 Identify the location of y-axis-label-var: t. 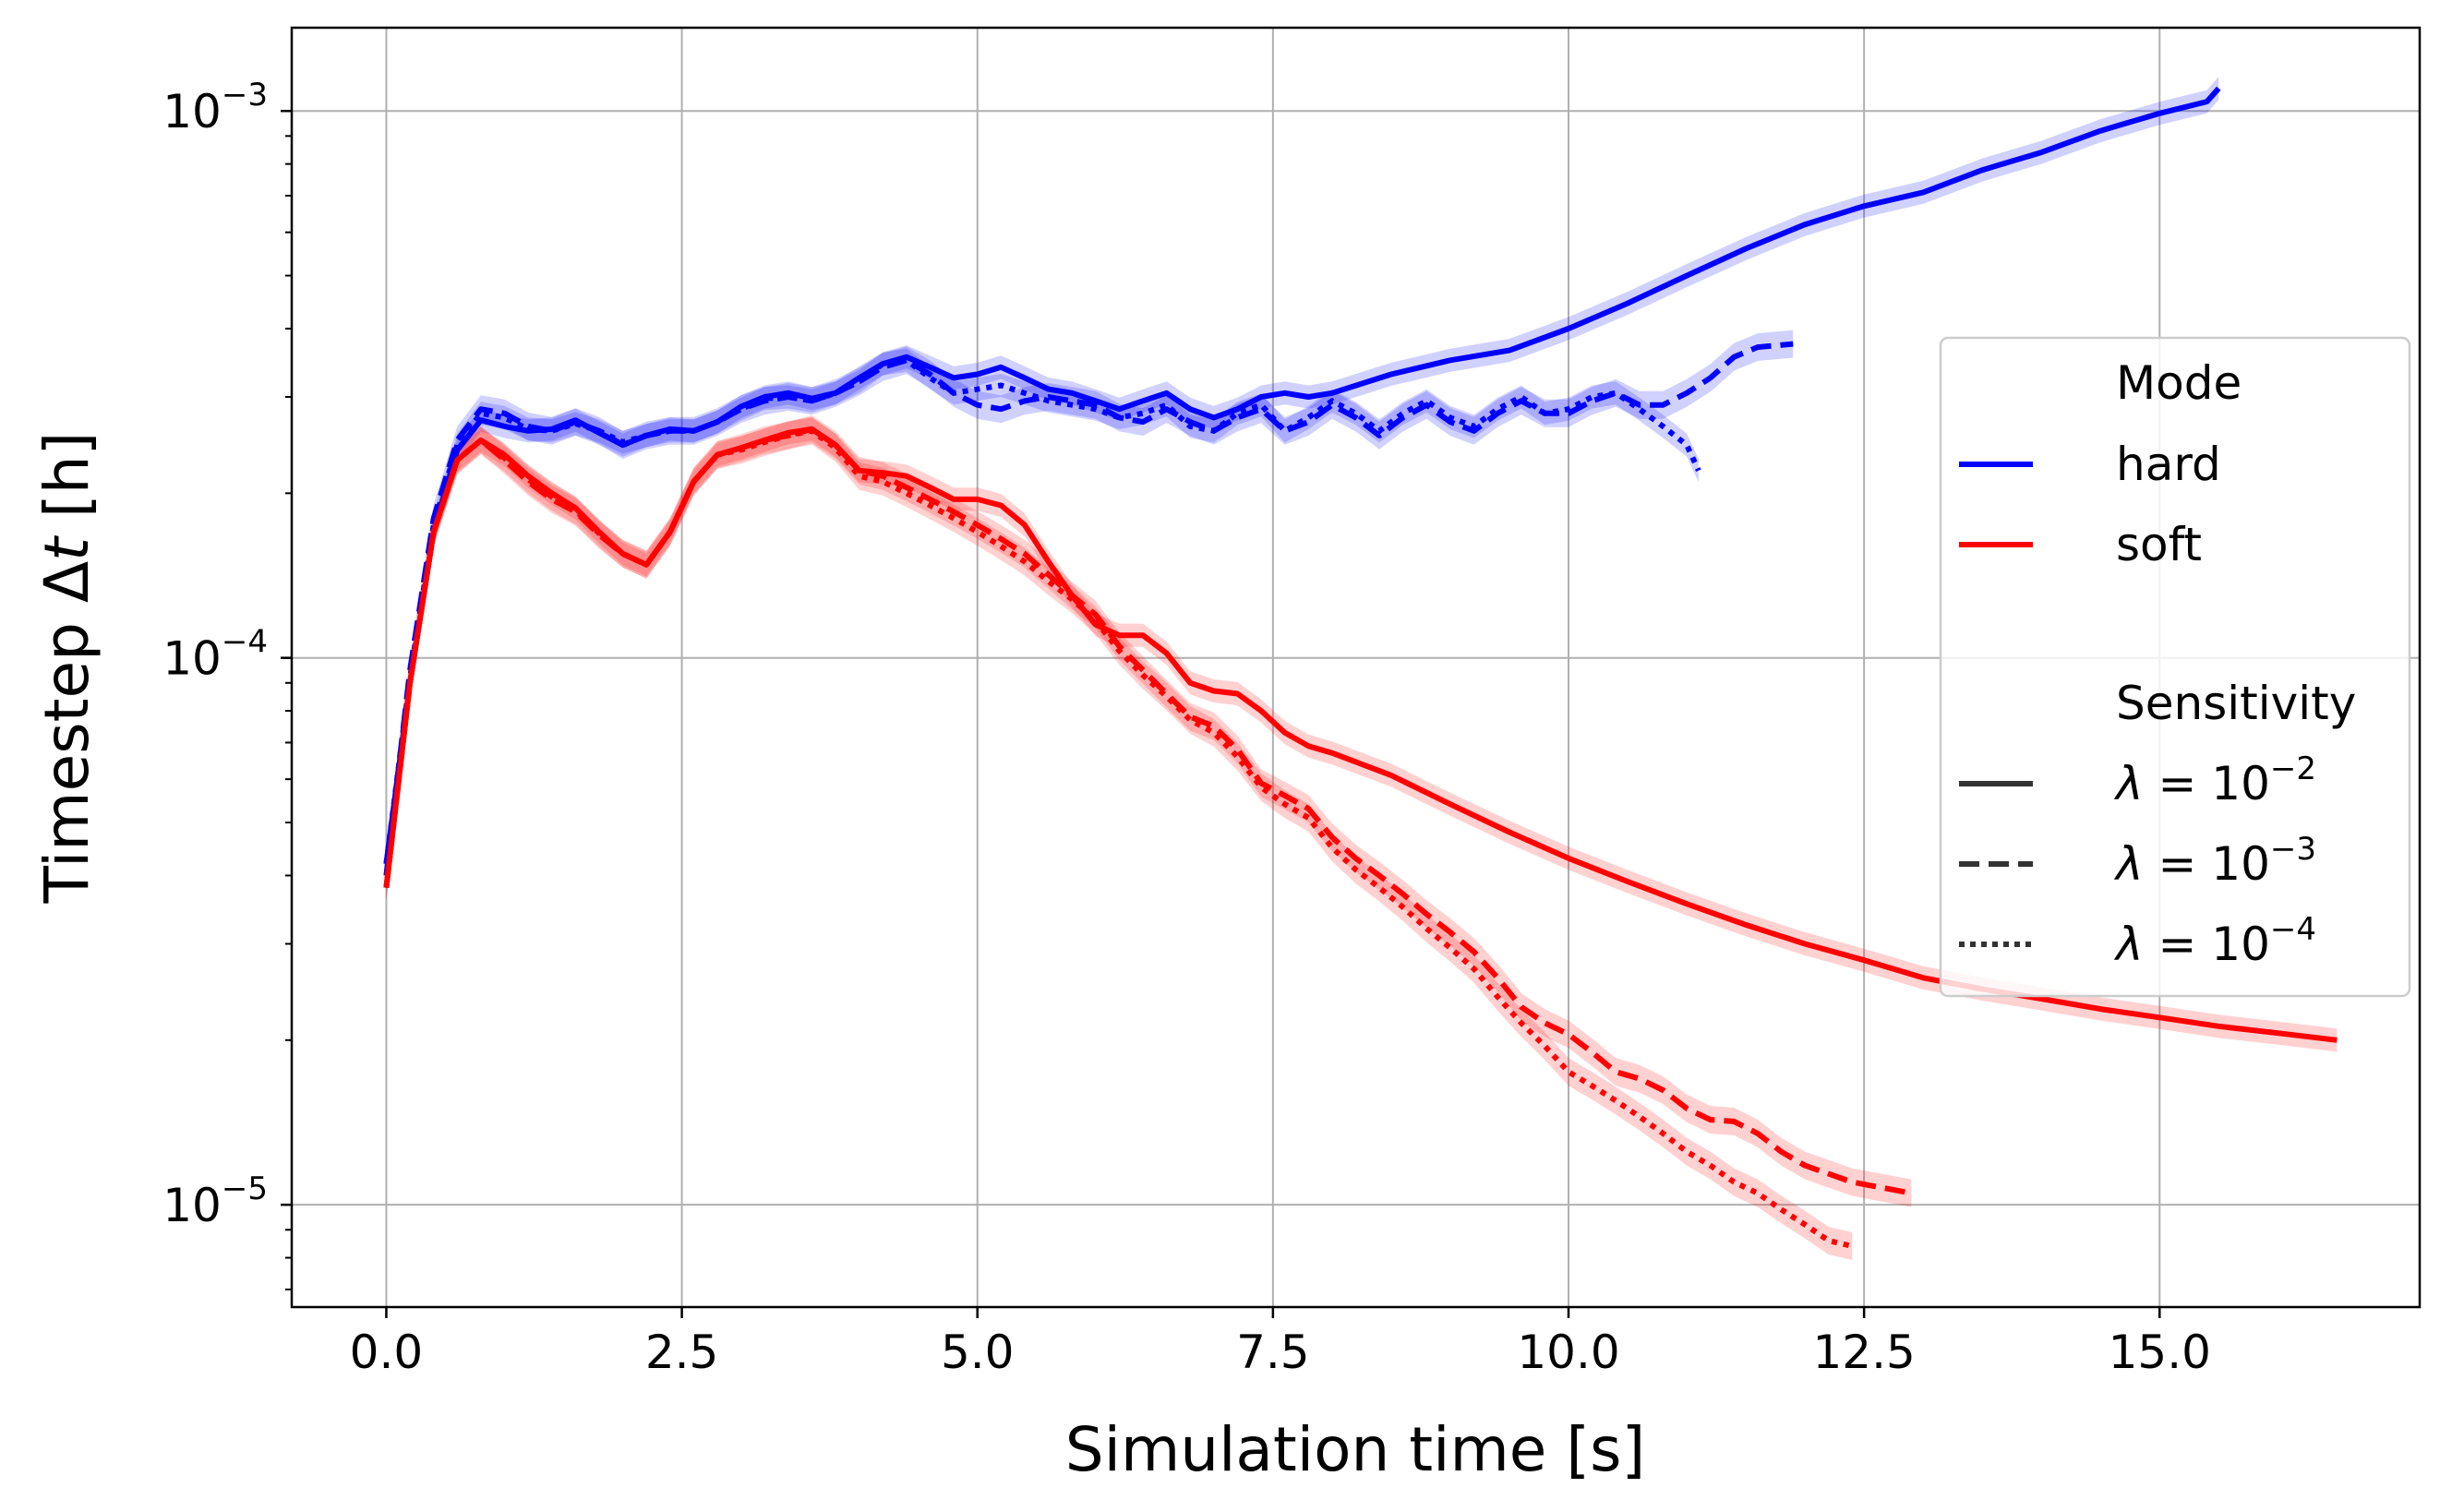
(66, 548).